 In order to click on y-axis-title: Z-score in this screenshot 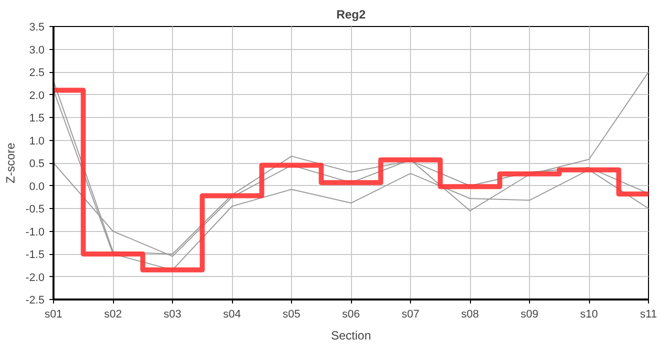, I will do `click(11, 163)`.